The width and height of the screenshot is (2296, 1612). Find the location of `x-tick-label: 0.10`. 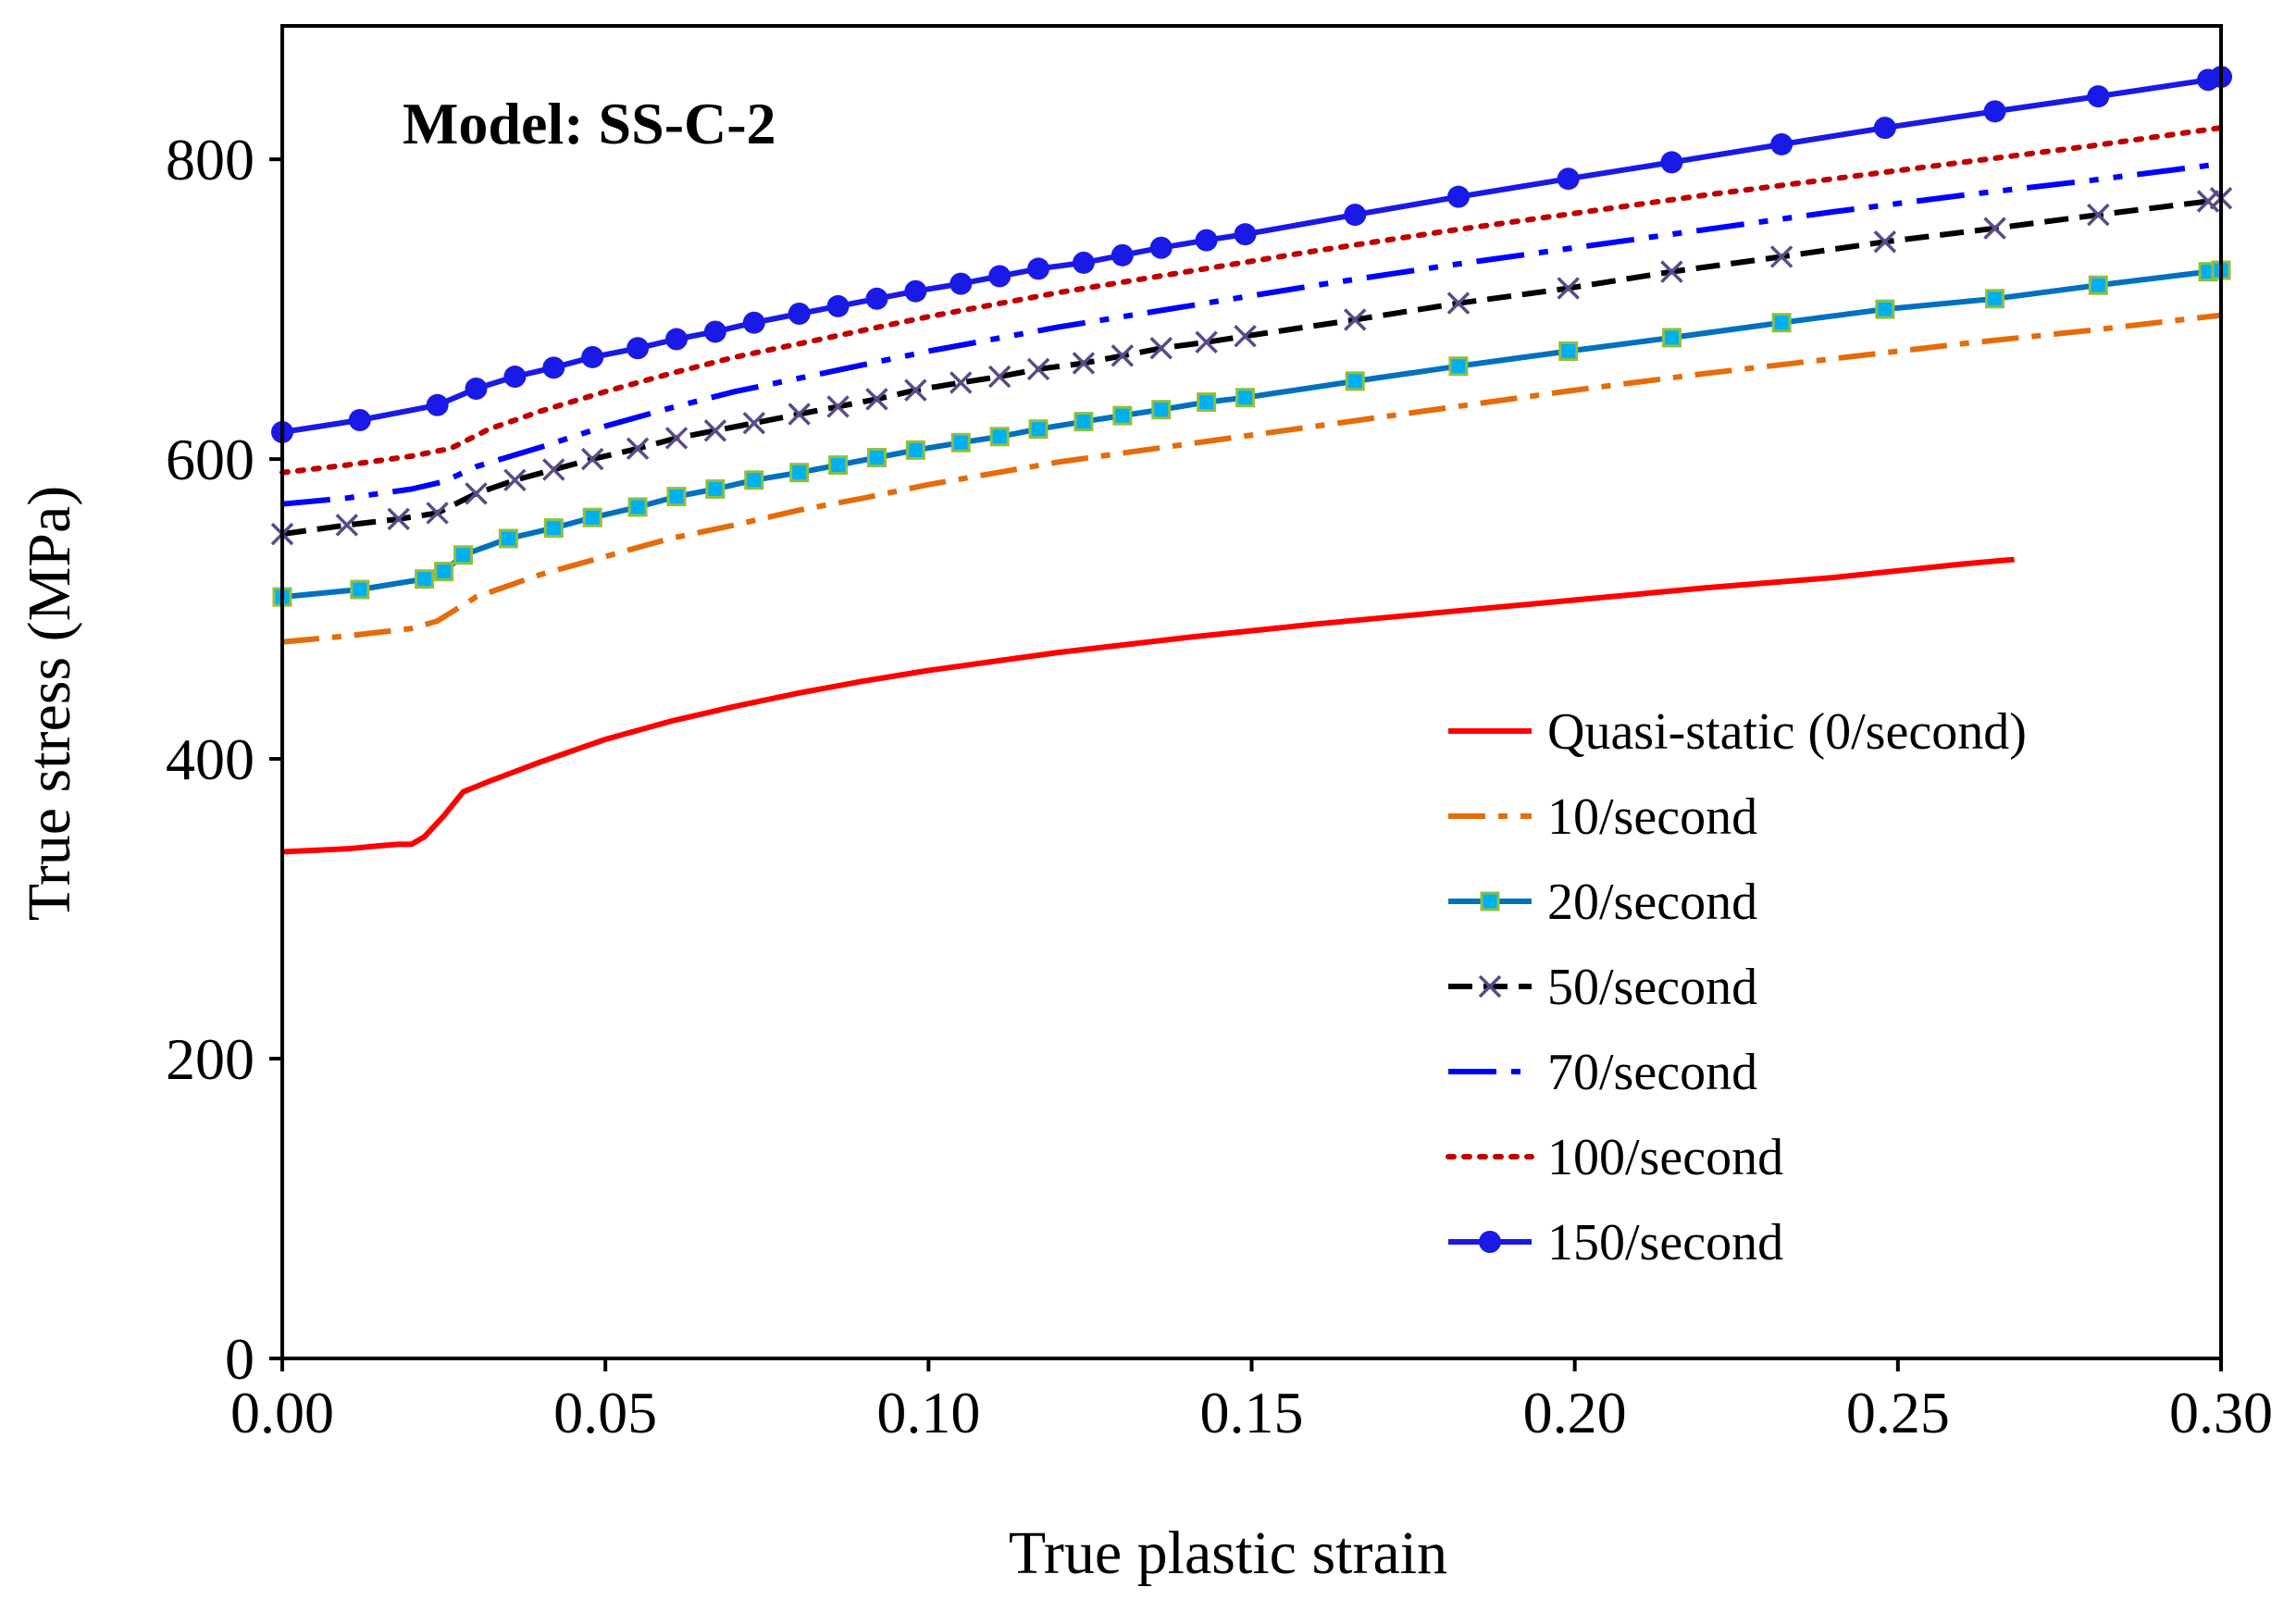

x-tick-label: 0.10 is located at coordinates (928, 1412).